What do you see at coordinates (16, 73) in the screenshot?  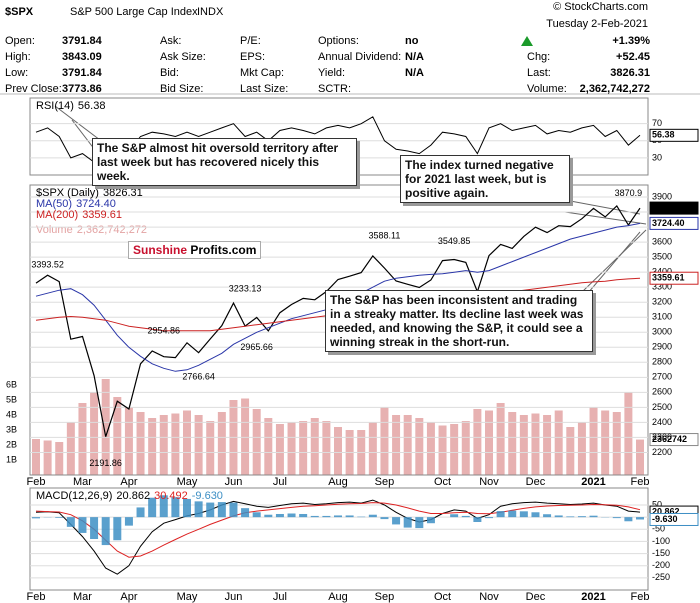 I see `quote-label: Low:` at bounding box center [16, 73].